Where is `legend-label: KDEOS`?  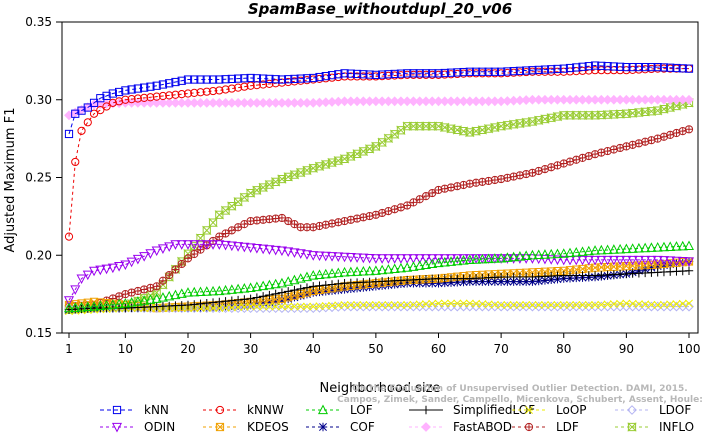 legend-label: KDEOS is located at coordinates (268, 427).